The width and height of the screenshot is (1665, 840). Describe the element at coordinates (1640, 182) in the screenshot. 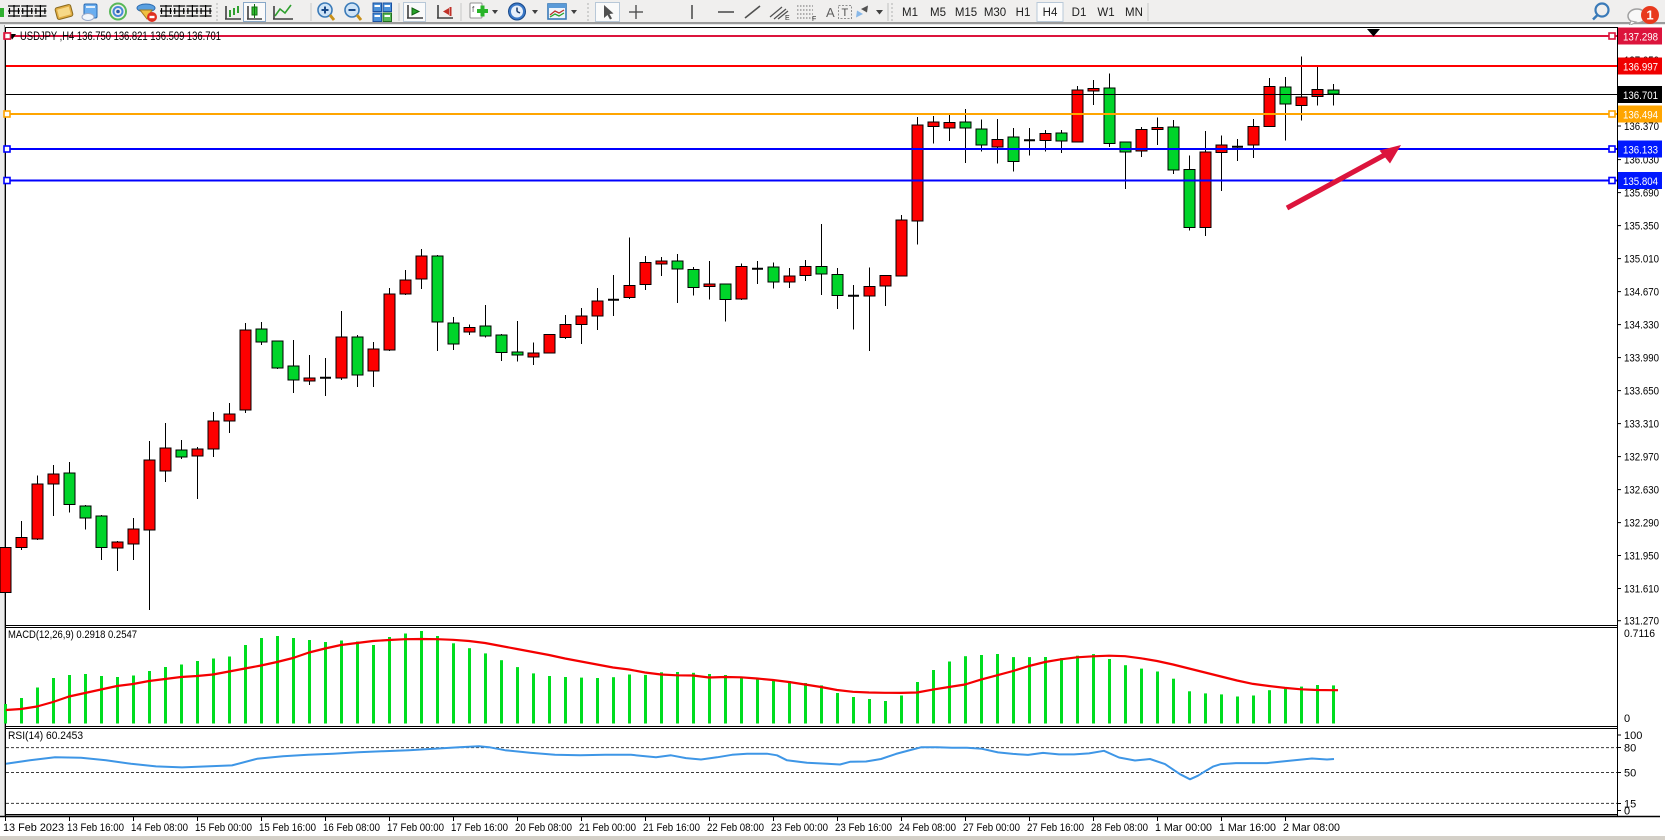

I see `svg-text: 135.804` at that location.